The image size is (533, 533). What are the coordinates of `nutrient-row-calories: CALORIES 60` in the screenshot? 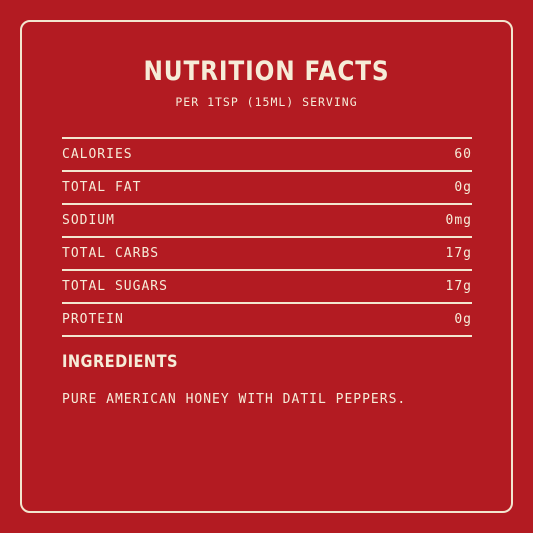 It's located at (267, 155).